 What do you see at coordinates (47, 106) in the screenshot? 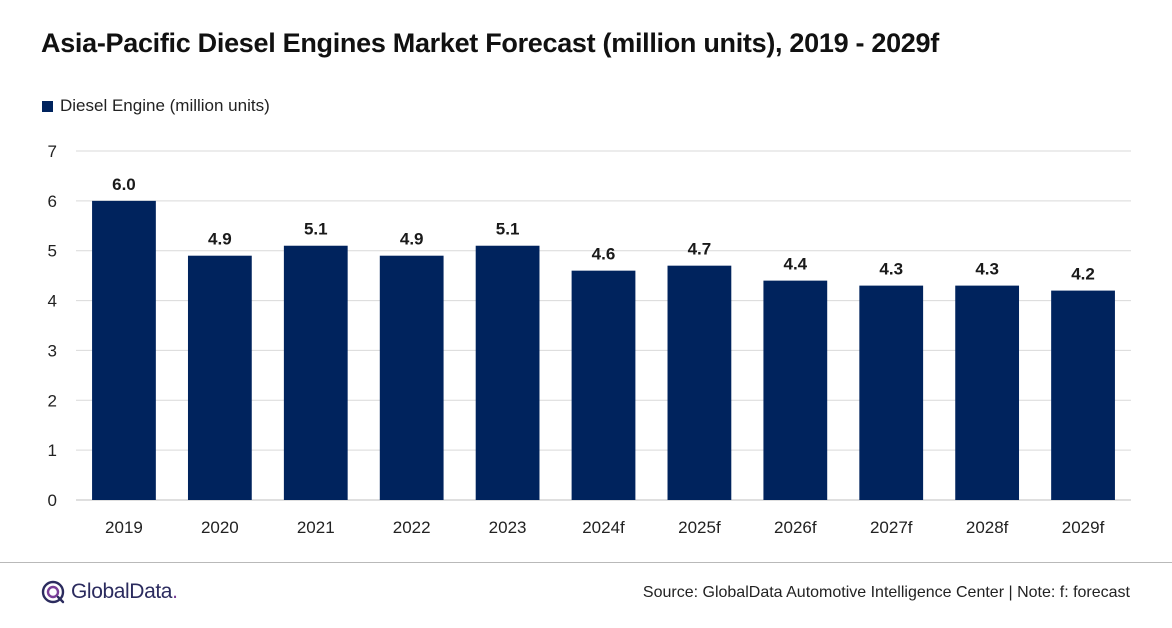
I see `legend-swatch` at bounding box center [47, 106].